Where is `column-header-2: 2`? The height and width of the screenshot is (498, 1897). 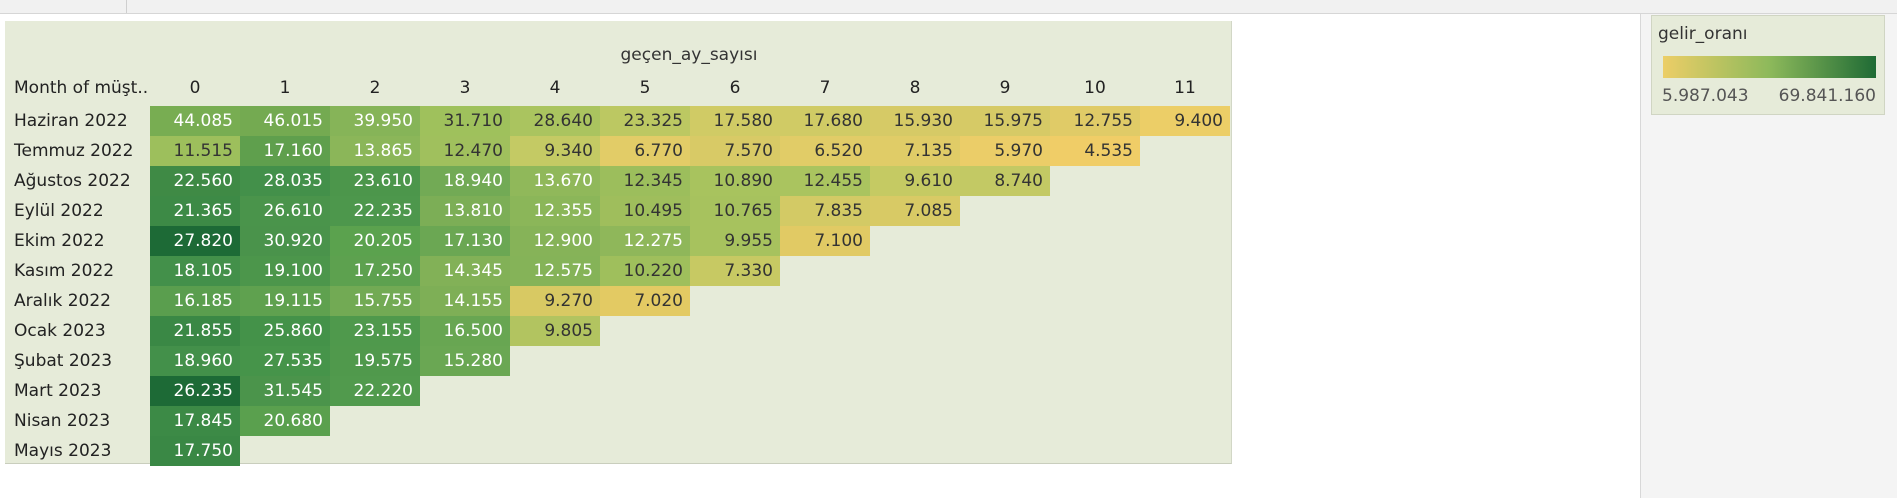
column-header-2: 2 is located at coordinates (375, 88).